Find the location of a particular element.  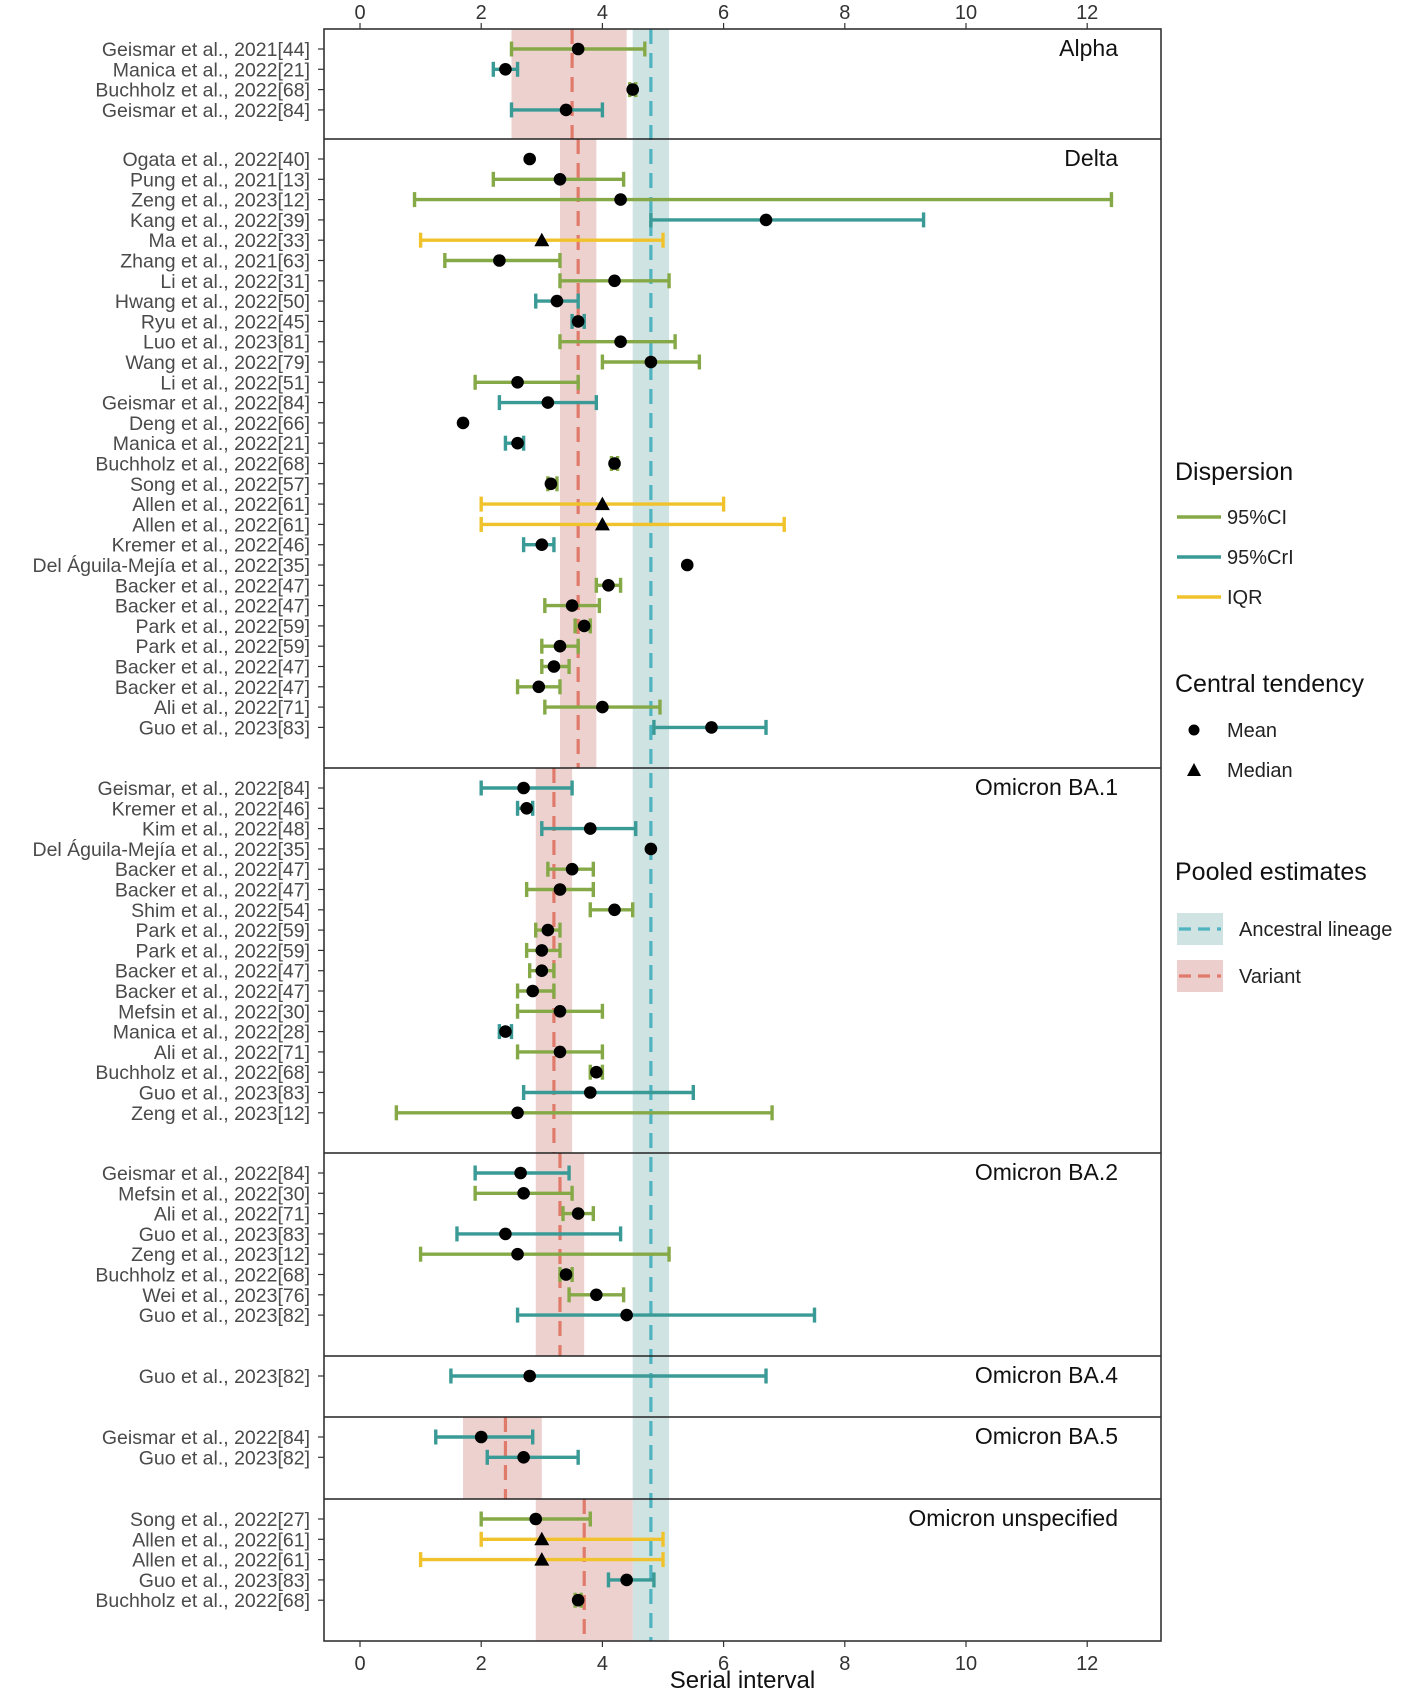

panel-title: Omicron BA.5 is located at coordinates (1046, 1436).